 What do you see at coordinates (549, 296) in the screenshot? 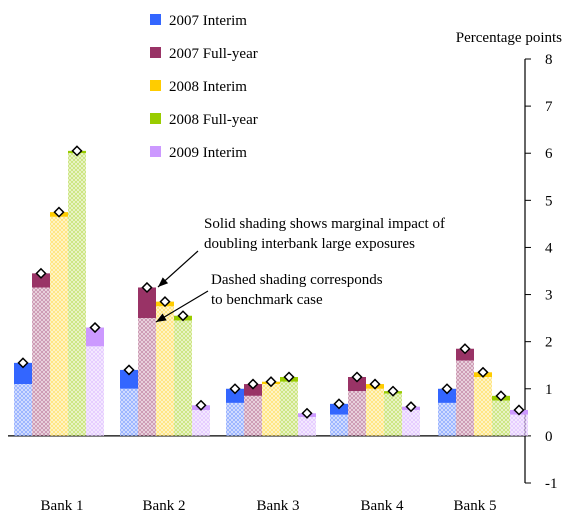
I see `y-tick-label: 3` at bounding box center [549, 296].